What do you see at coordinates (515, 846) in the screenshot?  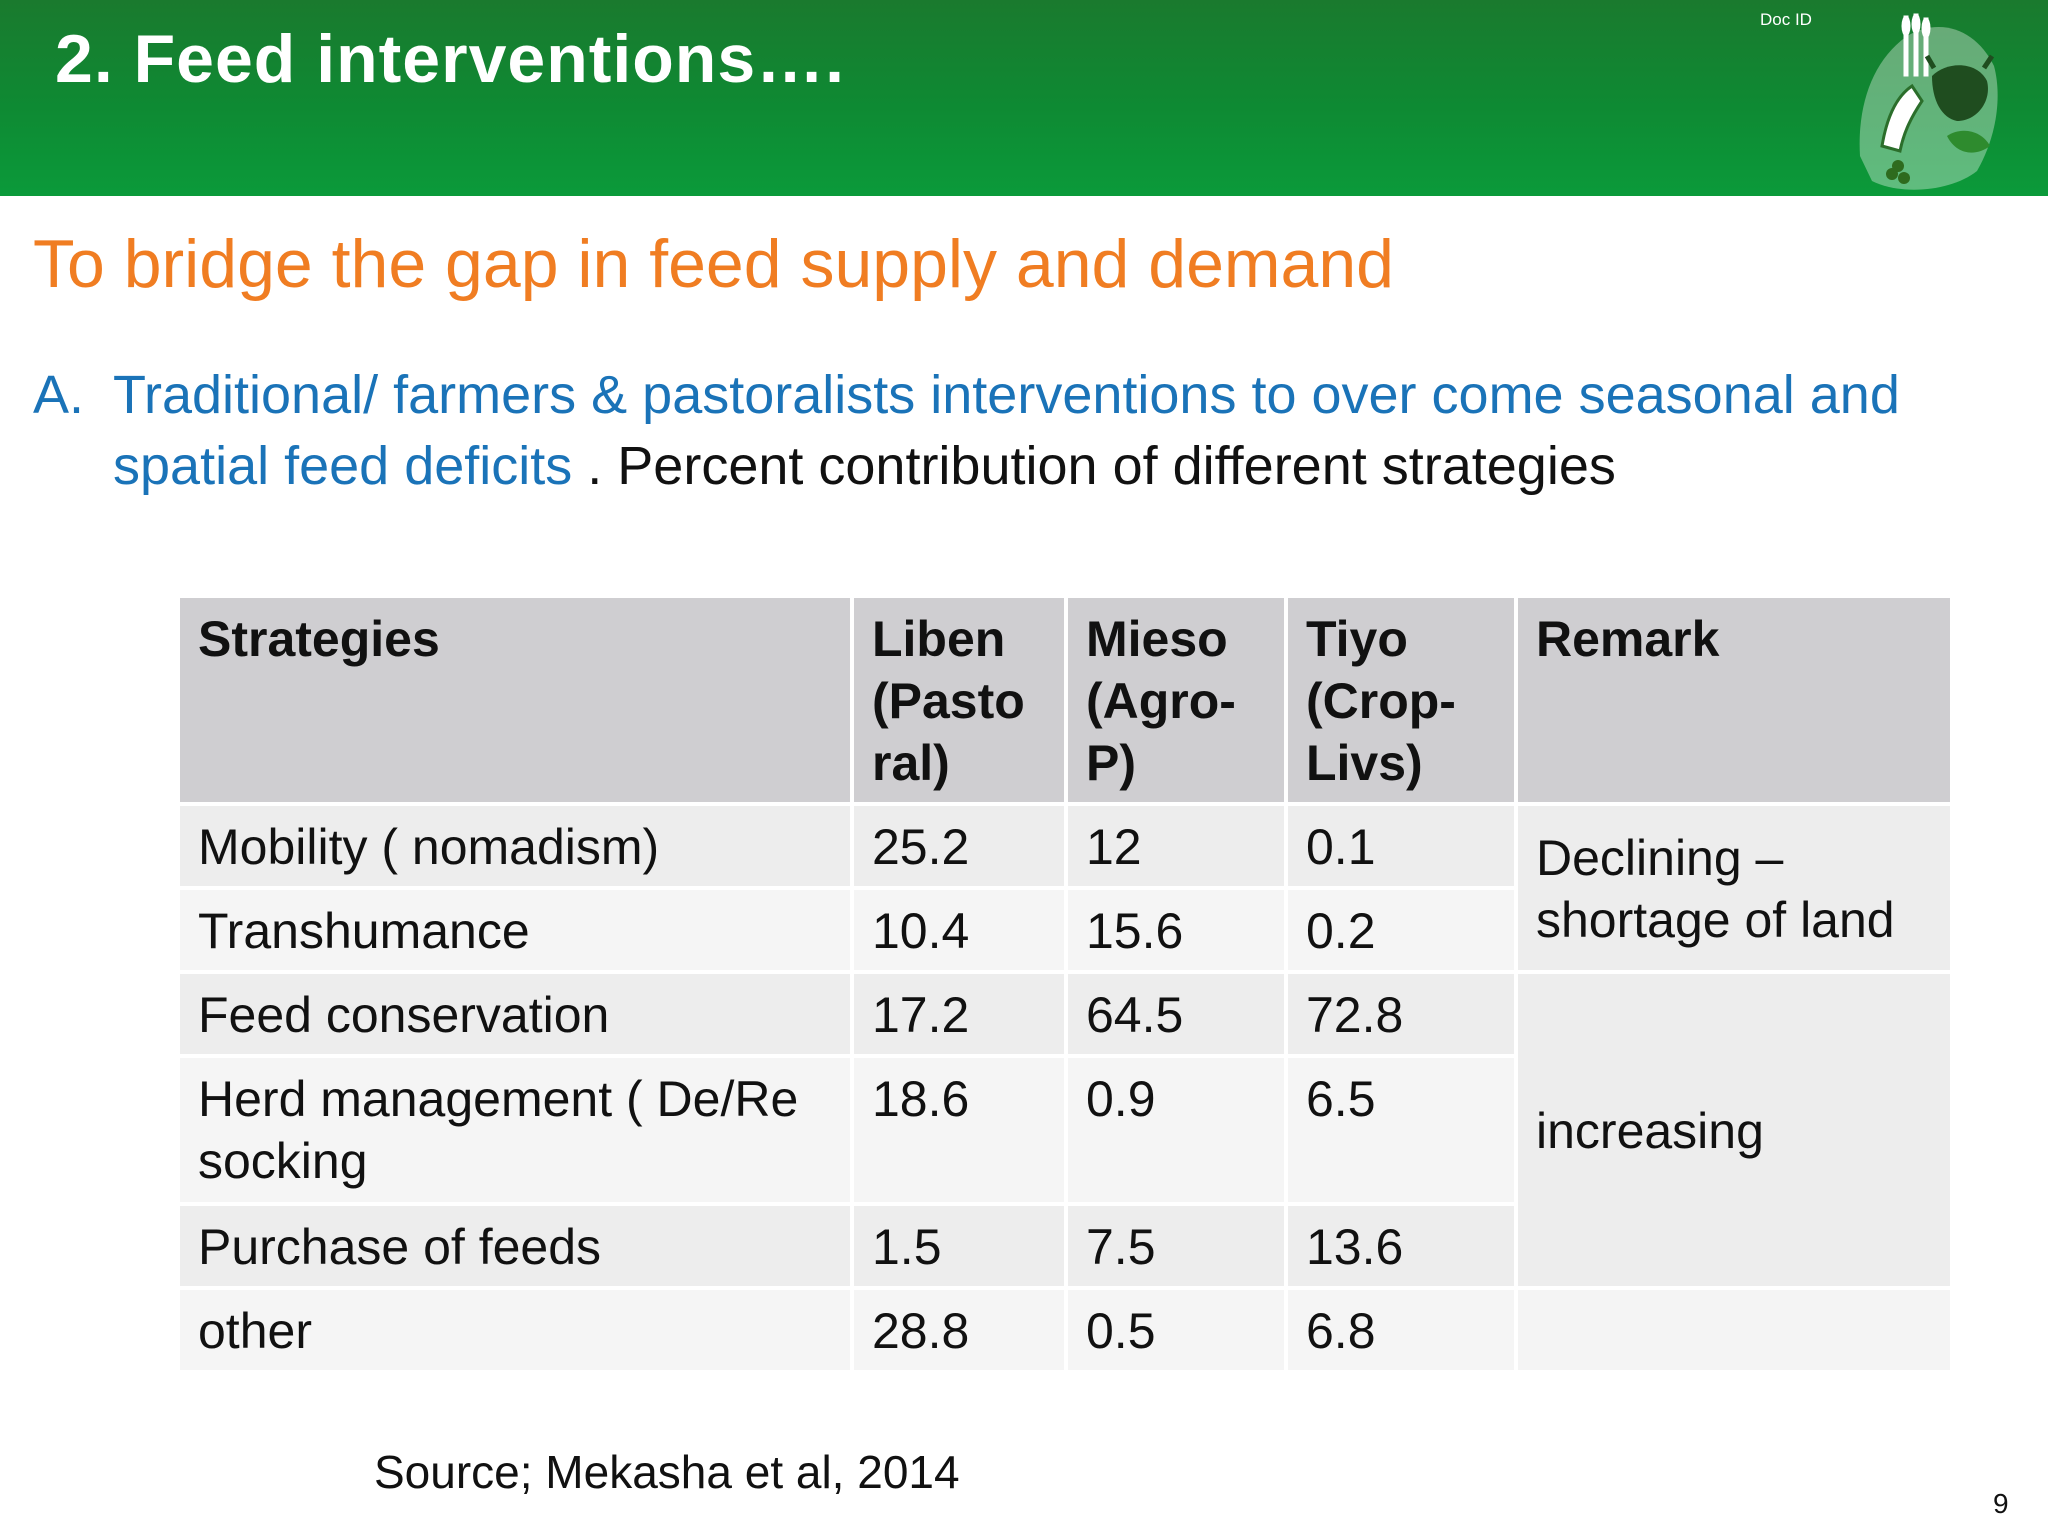 I see `cell-strategy: Mobility ( nomadism)` at bounding box center [515, 846].